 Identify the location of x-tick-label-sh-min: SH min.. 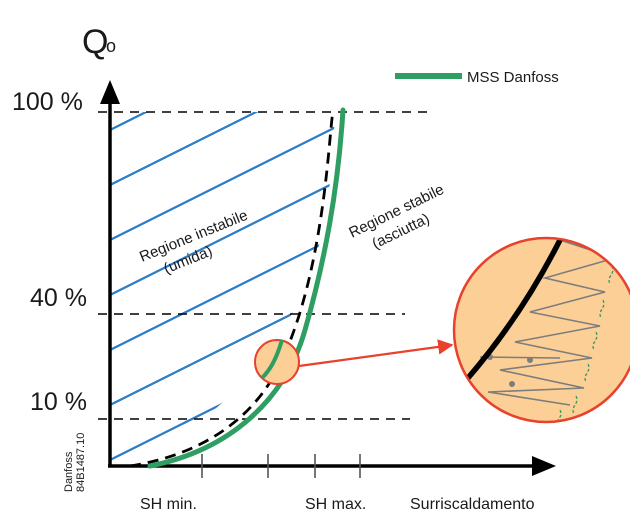
(168, 504).